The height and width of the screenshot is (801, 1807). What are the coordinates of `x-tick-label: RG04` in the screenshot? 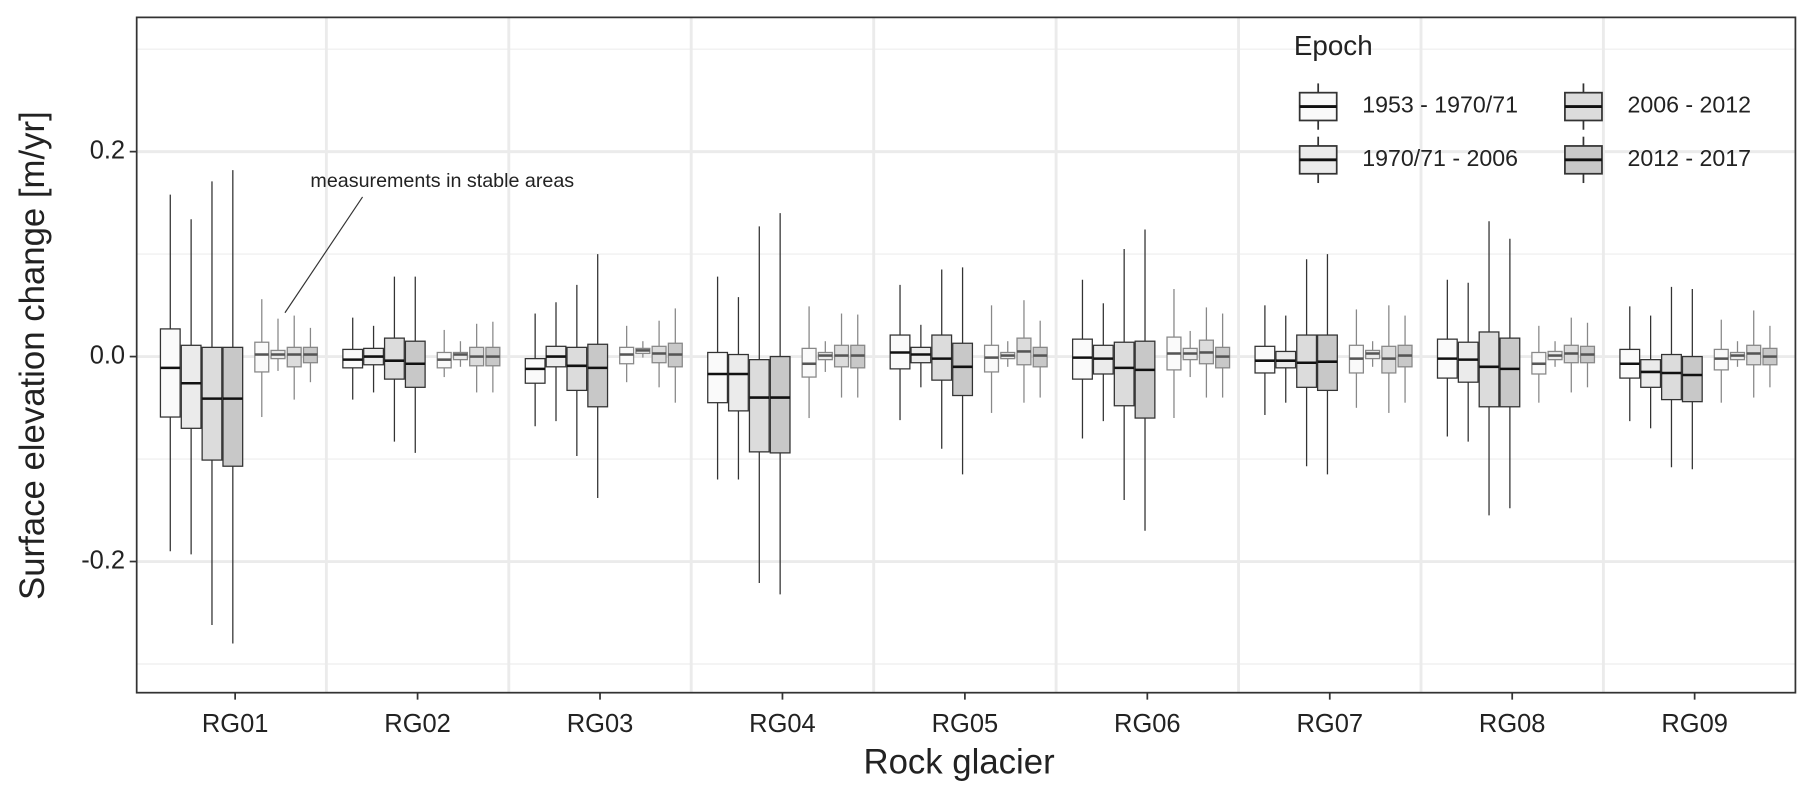 It's located at (782, 724).